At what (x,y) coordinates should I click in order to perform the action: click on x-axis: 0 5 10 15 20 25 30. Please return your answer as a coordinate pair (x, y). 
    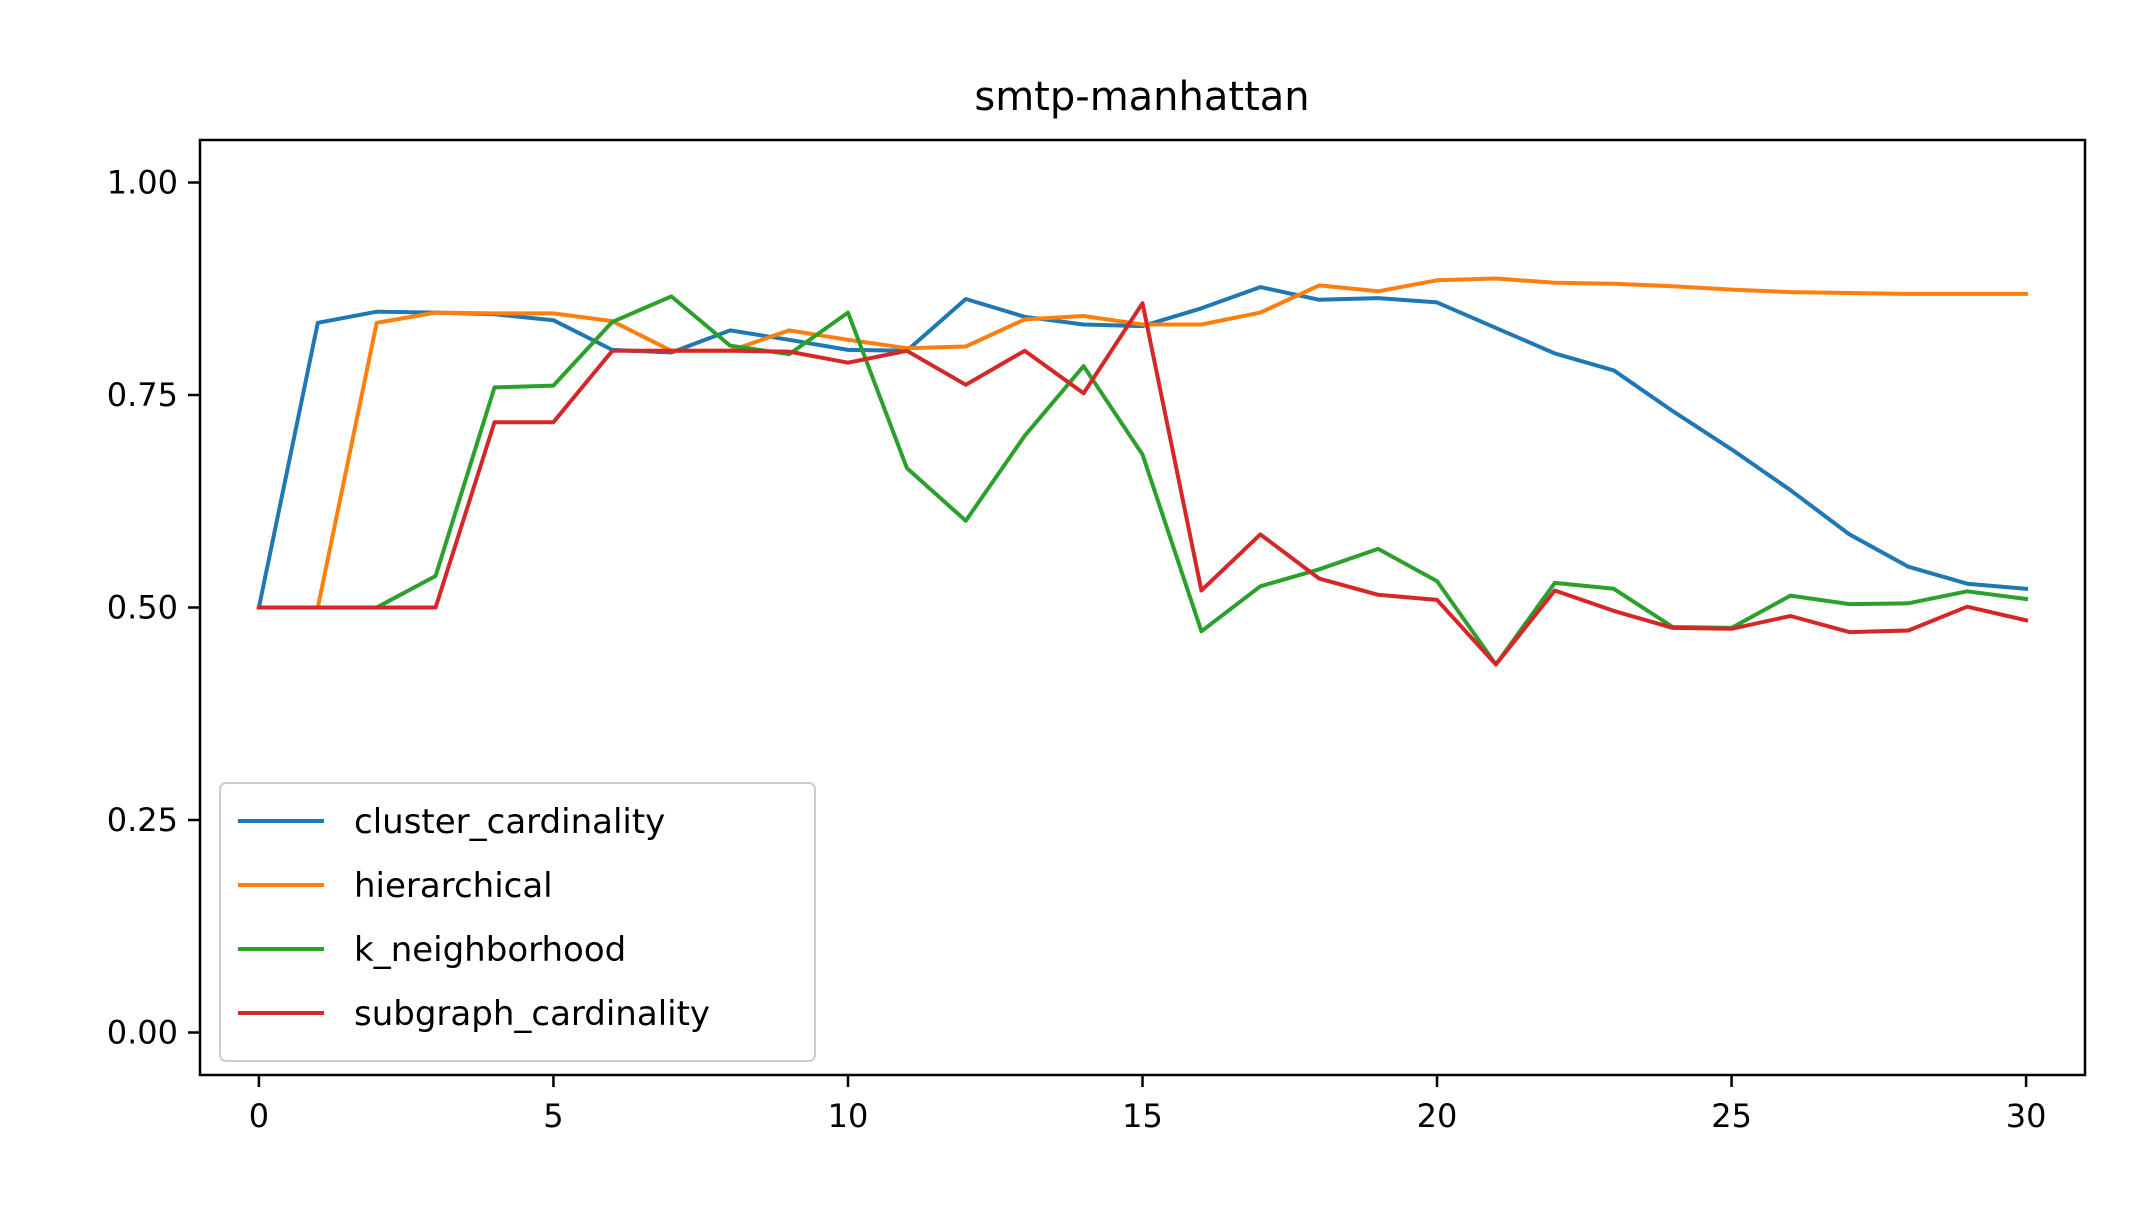
    Looking at the image, I should click on (1148, 1105).